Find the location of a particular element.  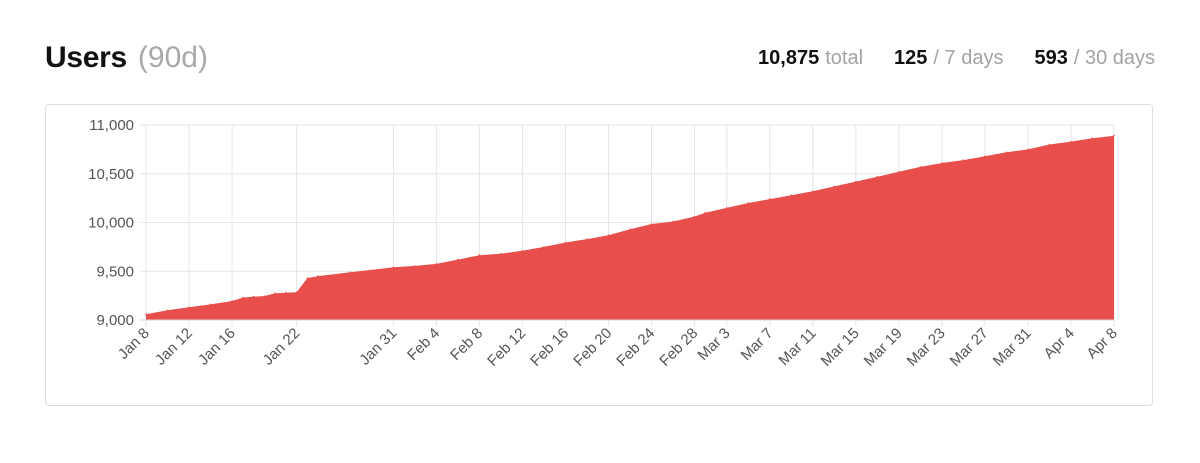

y-tick-label: 10,500 is located at coordinates (111, 174).